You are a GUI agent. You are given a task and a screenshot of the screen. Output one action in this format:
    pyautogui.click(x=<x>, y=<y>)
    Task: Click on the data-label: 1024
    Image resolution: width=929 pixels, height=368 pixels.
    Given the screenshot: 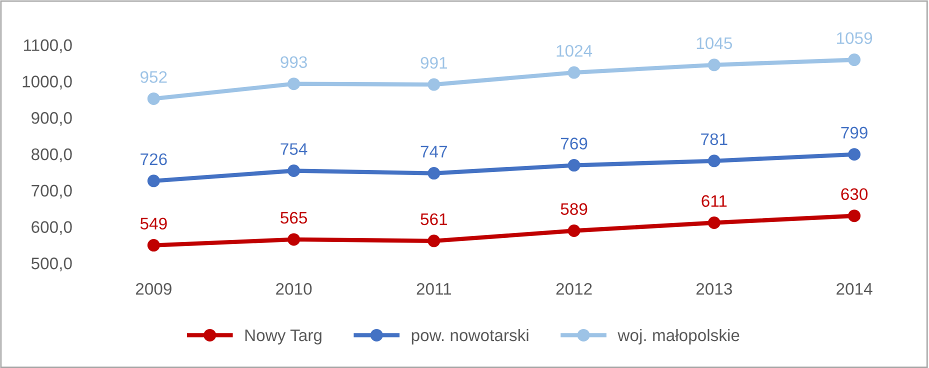 What is the action you would take?
    pyautogui.click(x=574, y=50)
    